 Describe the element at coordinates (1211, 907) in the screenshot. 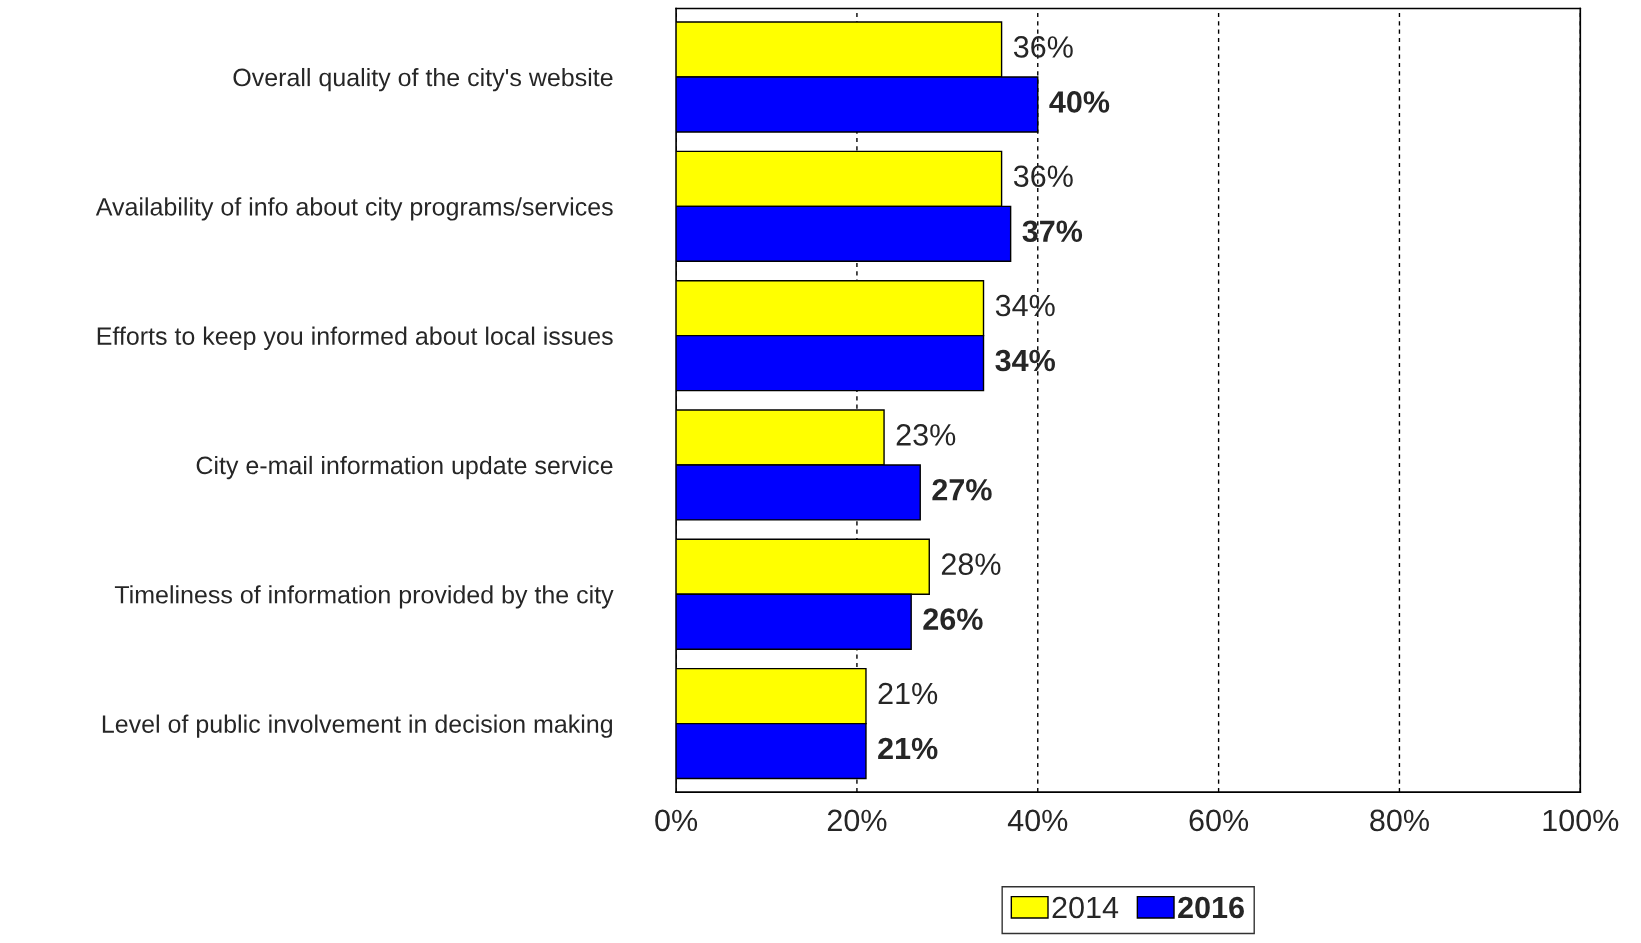

I see `legend-label: 2016` at that location.